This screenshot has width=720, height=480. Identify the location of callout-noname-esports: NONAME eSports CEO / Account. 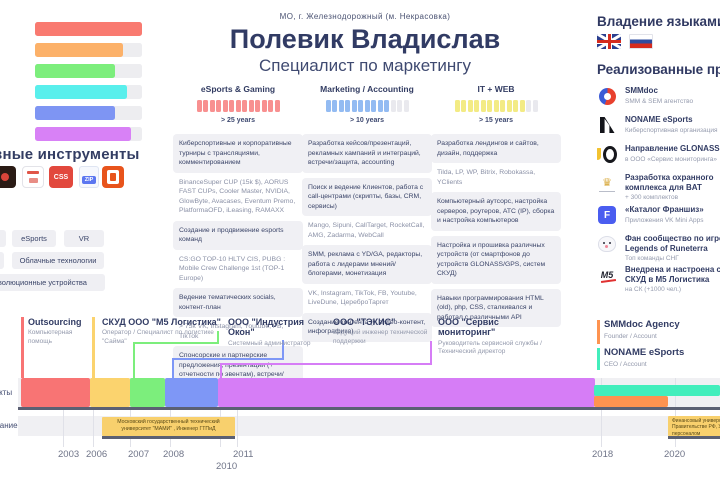
(660, 358).